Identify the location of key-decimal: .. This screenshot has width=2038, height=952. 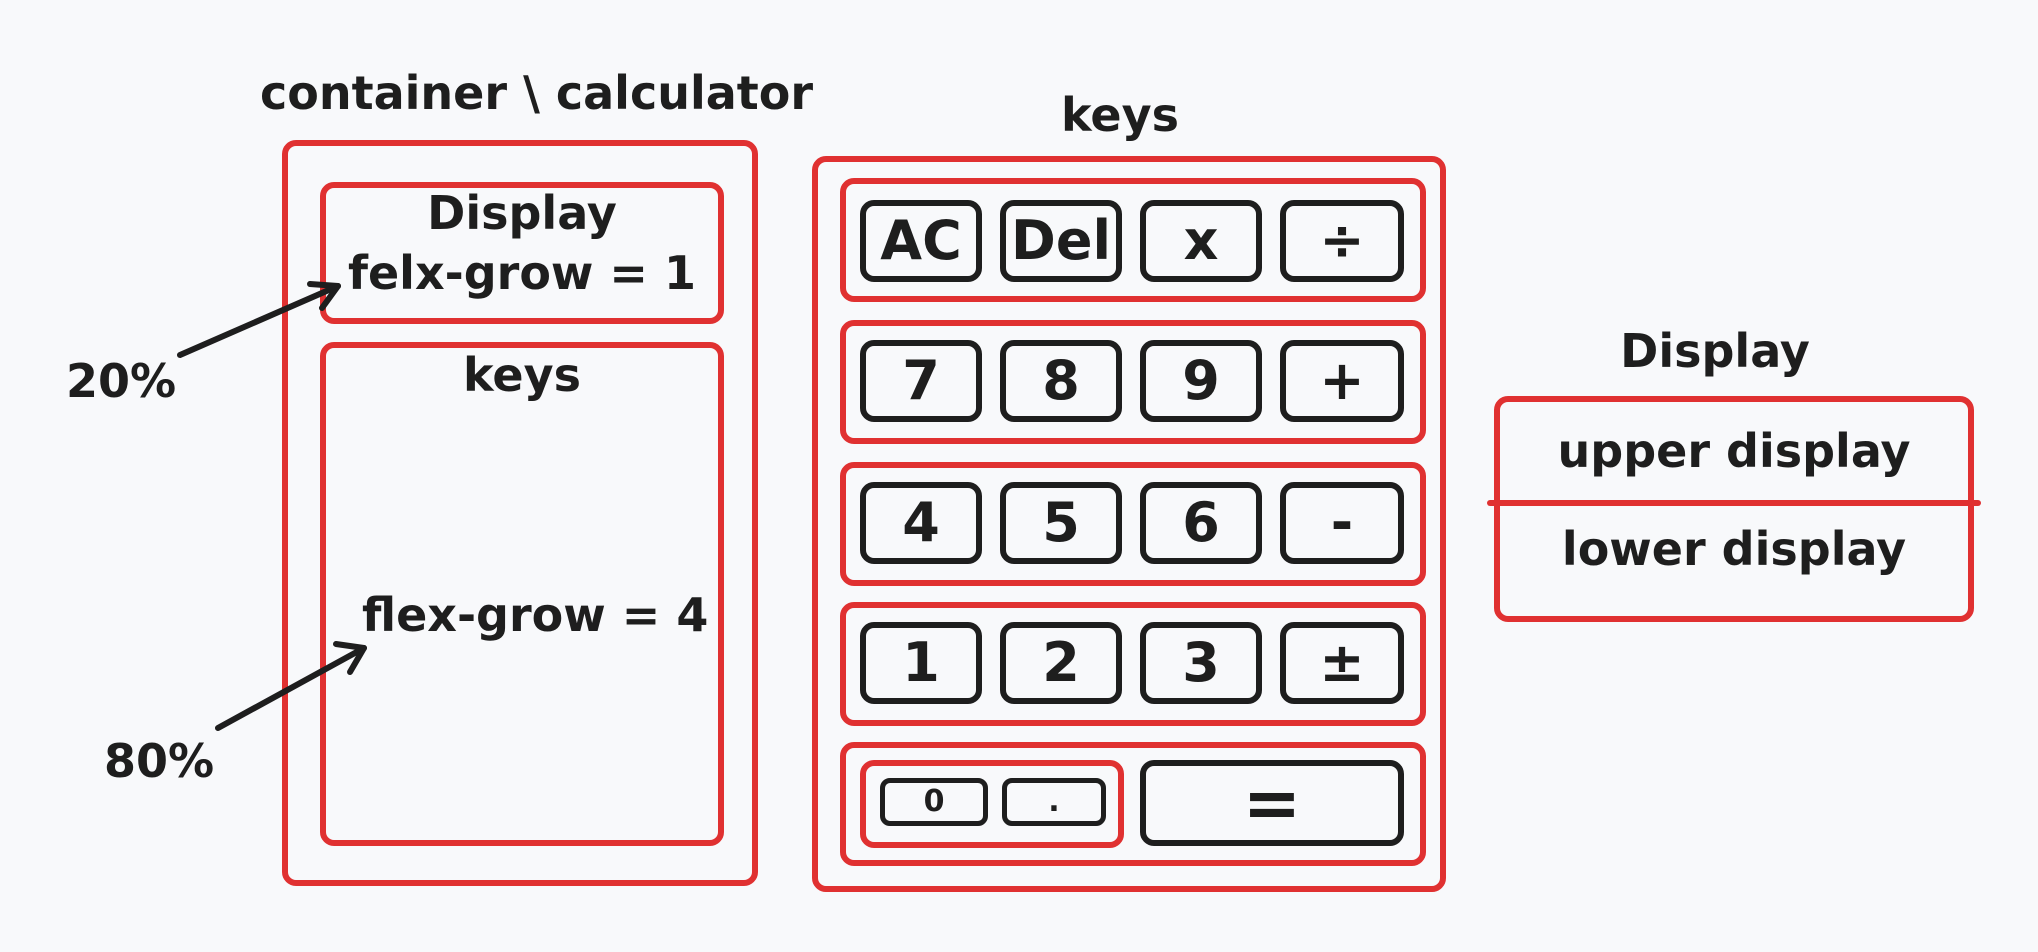
(1054, 802).